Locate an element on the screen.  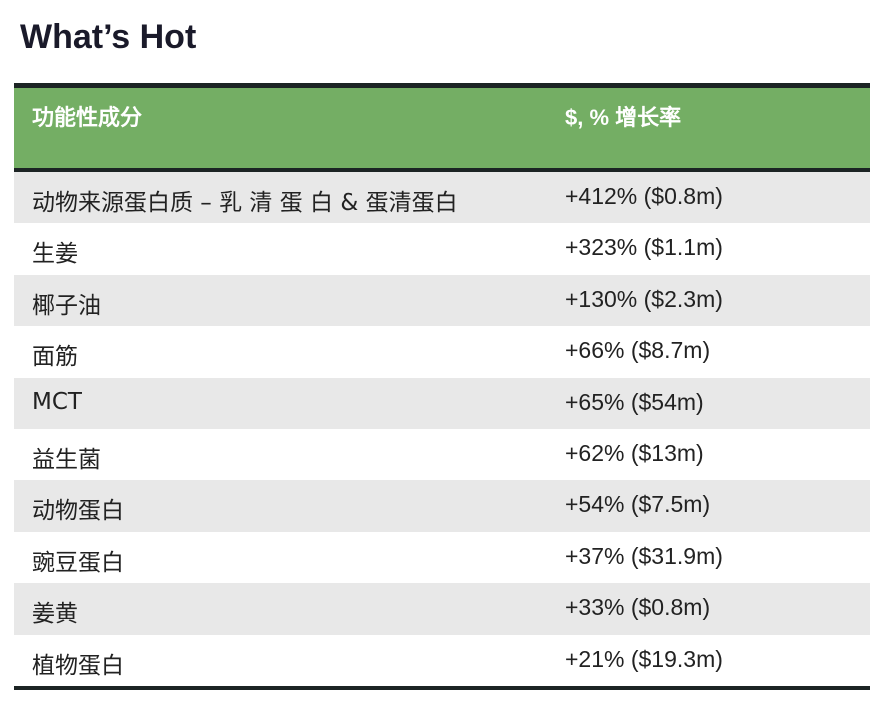
table-row: 植物蛋白 +21% ($19.3m) is located at coordinates (442, 660).